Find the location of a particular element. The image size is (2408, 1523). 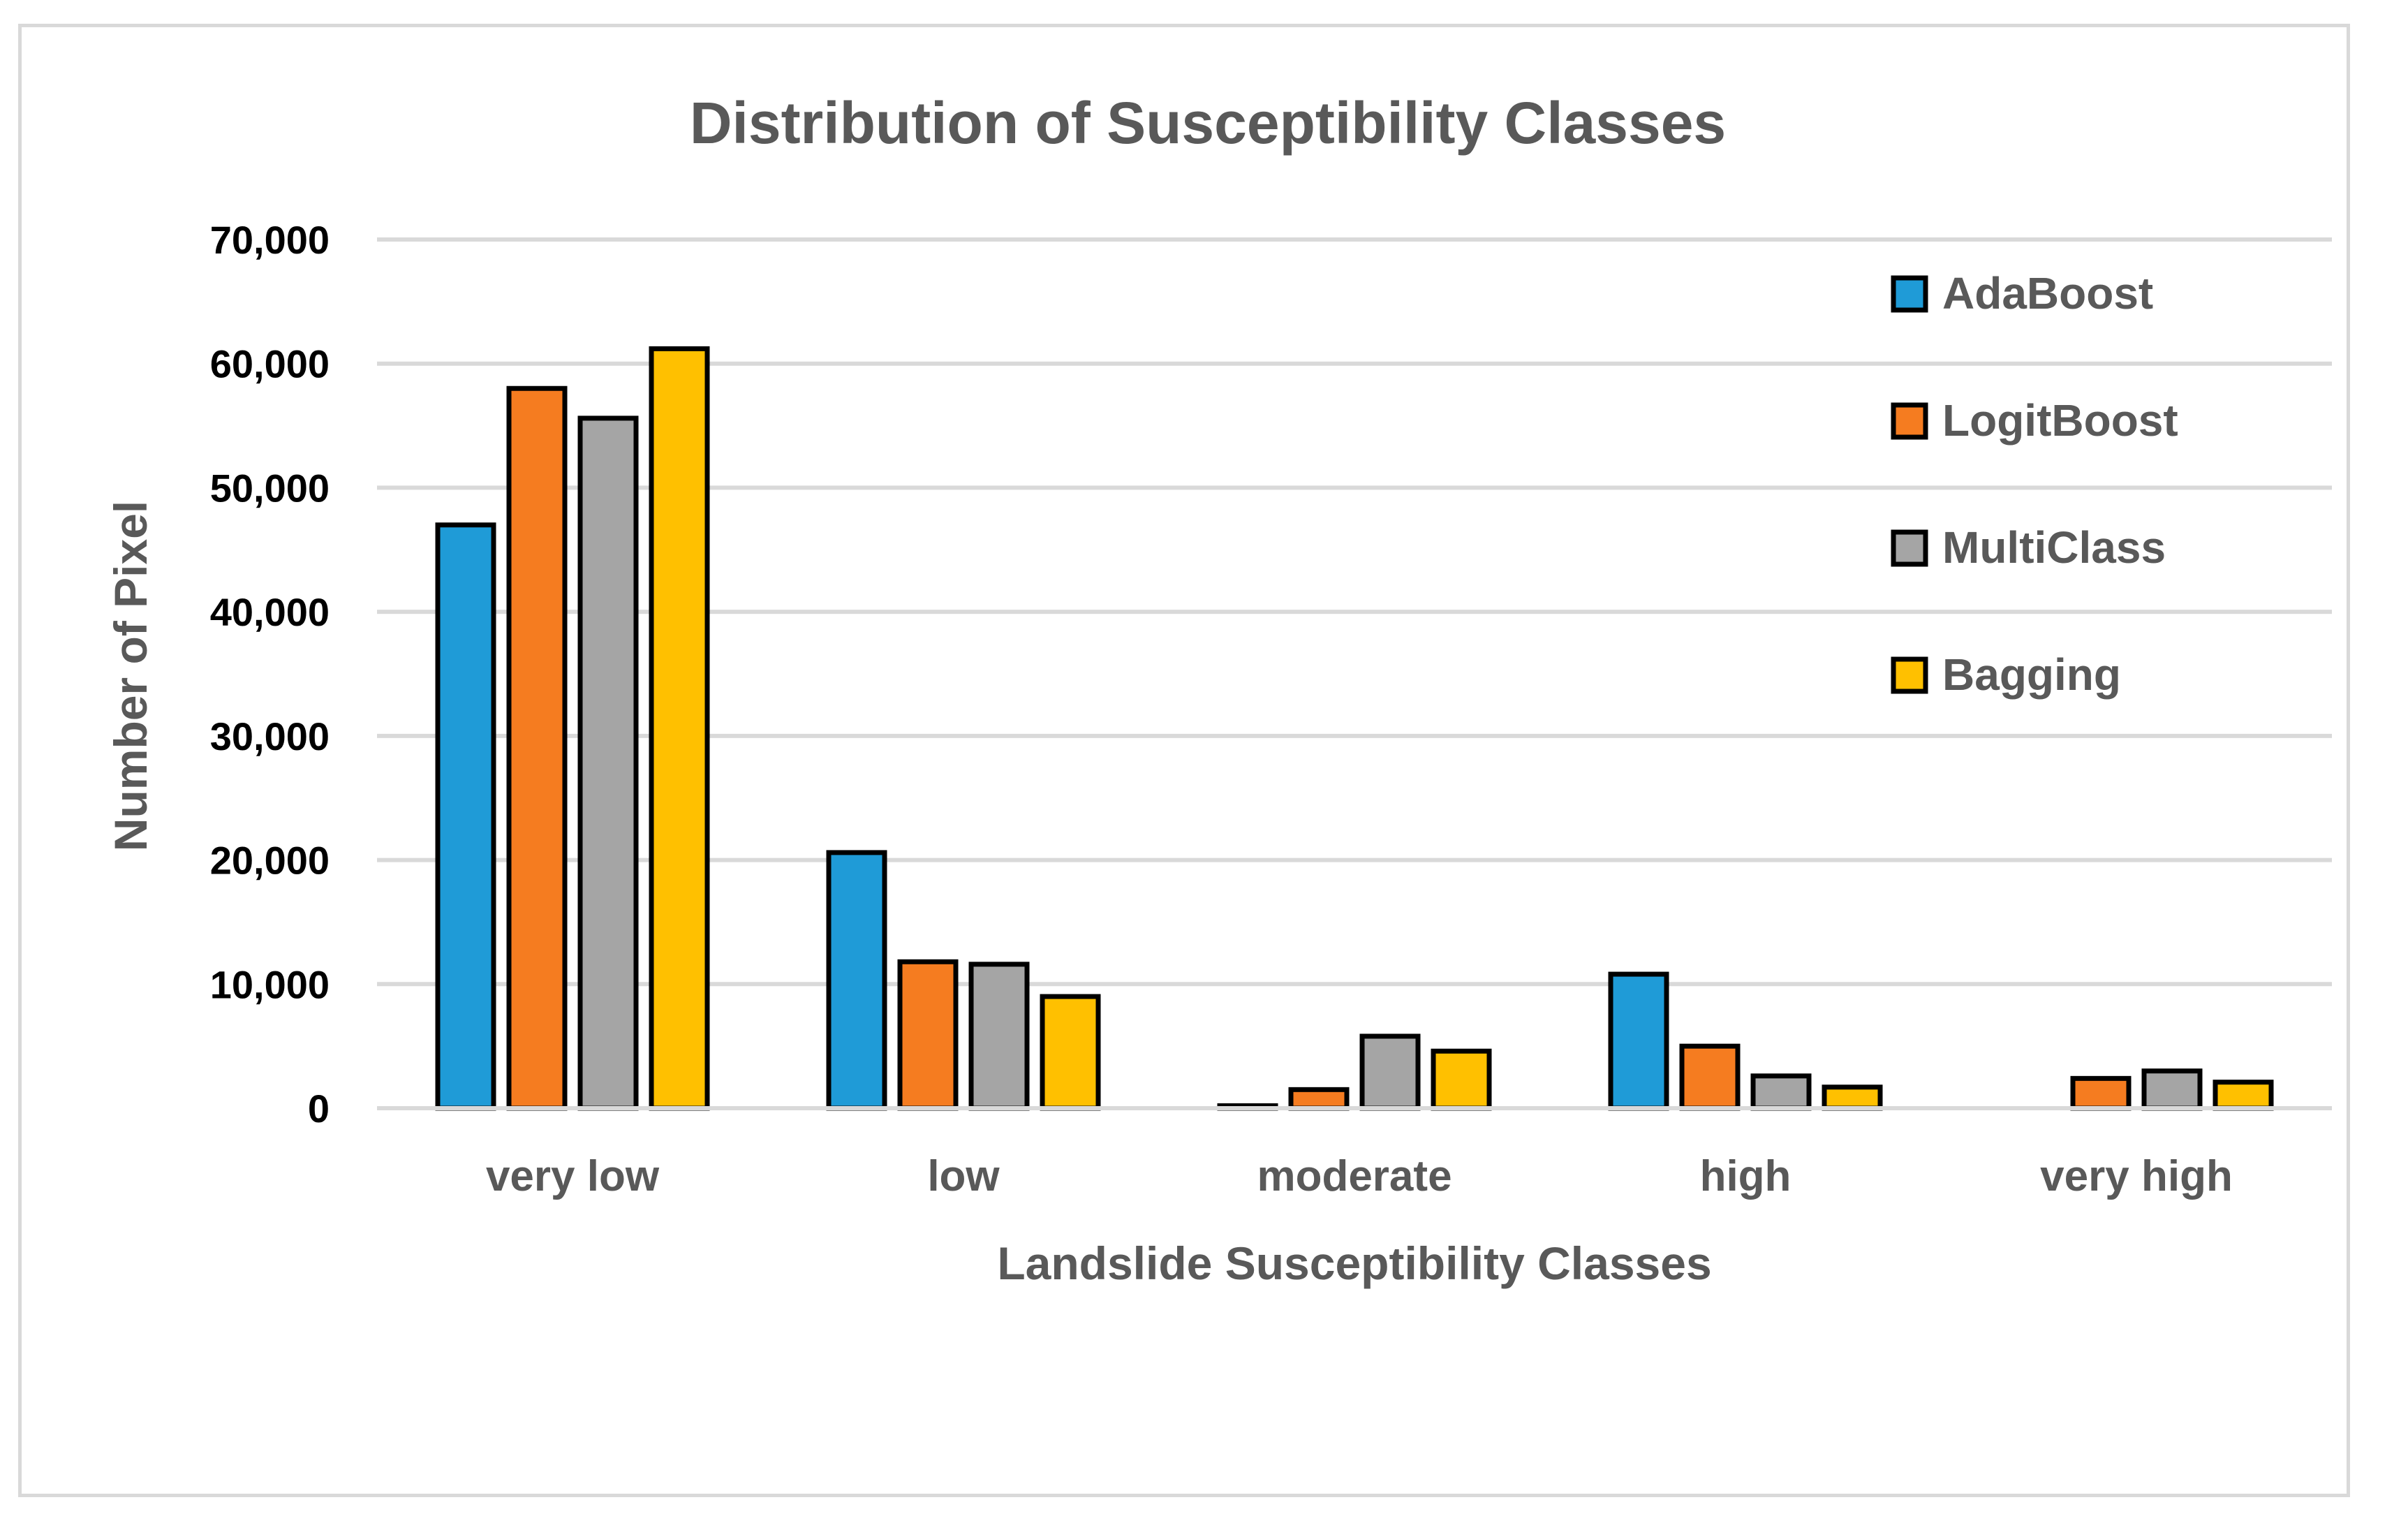

bar-bagging-low is located at coordinates (1070, 1052).